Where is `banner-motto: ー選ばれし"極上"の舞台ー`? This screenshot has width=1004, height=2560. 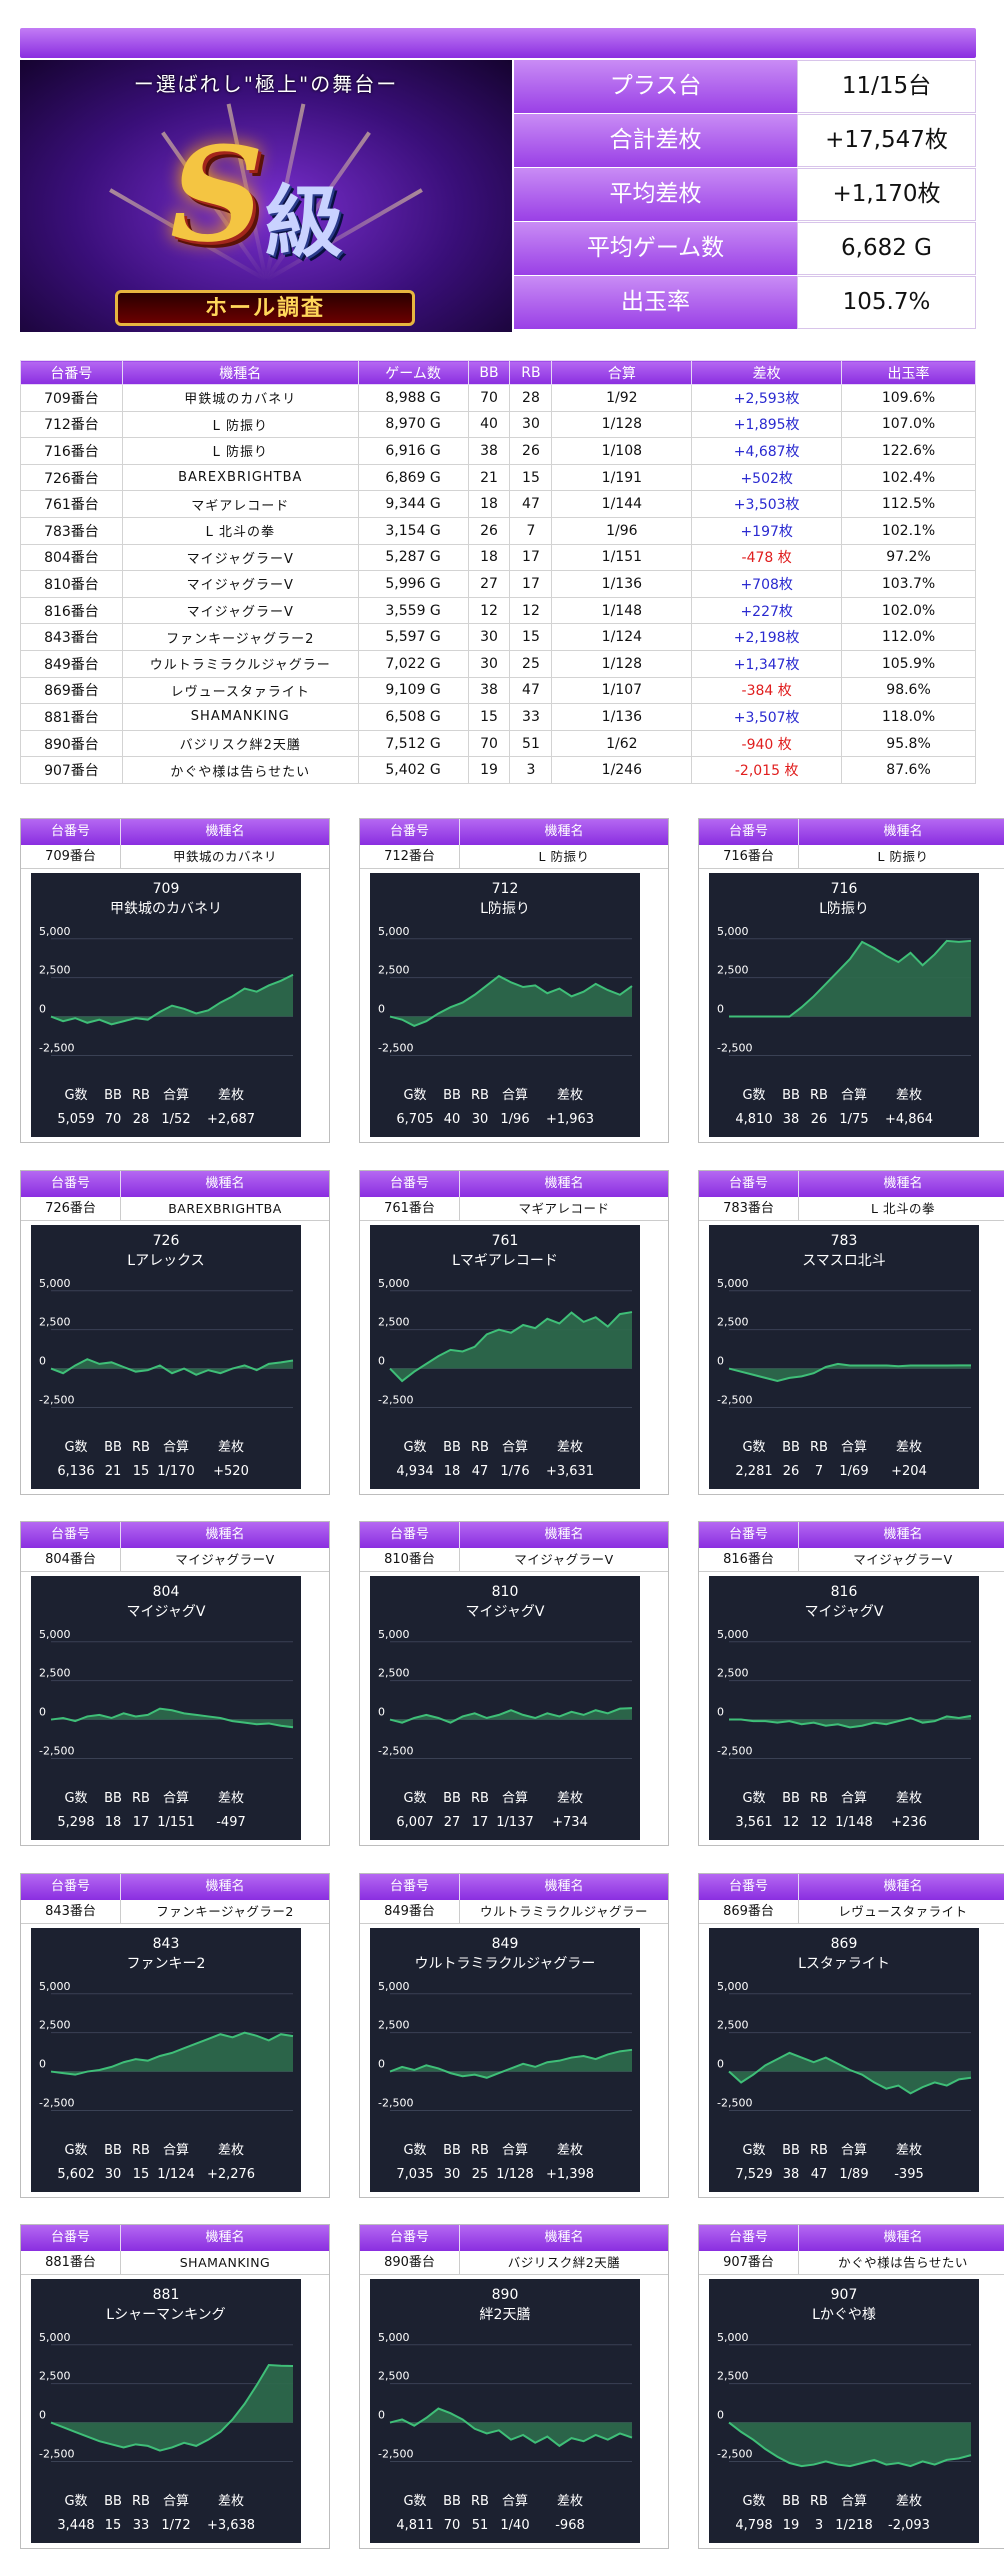 banner-motto: ー選ばれし"極上"の舞台ー is located at coordinates (266, 84).